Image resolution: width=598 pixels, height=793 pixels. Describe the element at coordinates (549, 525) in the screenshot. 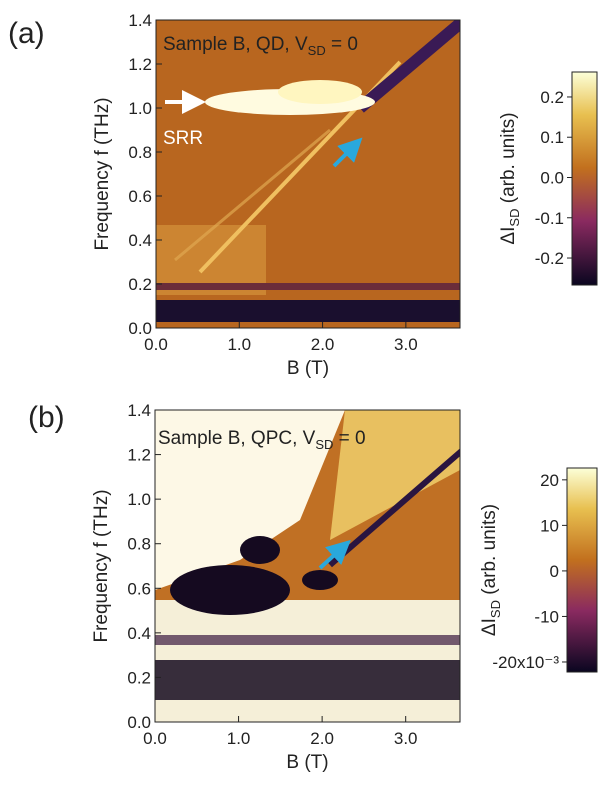

I see `colorbar-tick-label: 10` at that location.